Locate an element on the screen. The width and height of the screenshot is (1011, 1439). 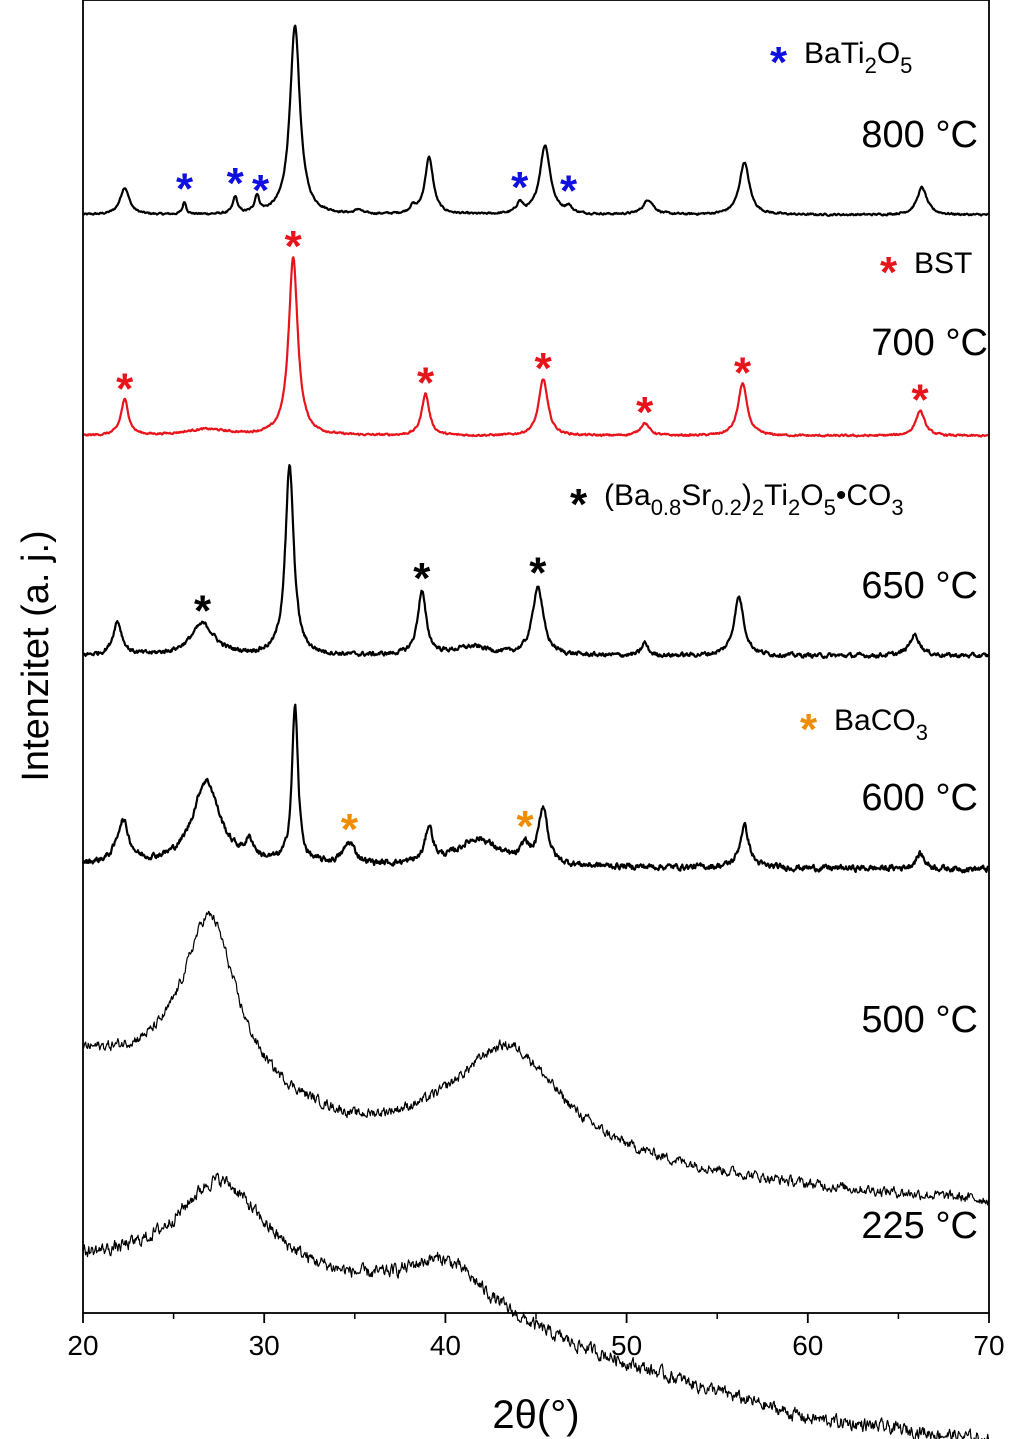
x-axis-label: 2θ(°) is located at coordinates (535, 1415).